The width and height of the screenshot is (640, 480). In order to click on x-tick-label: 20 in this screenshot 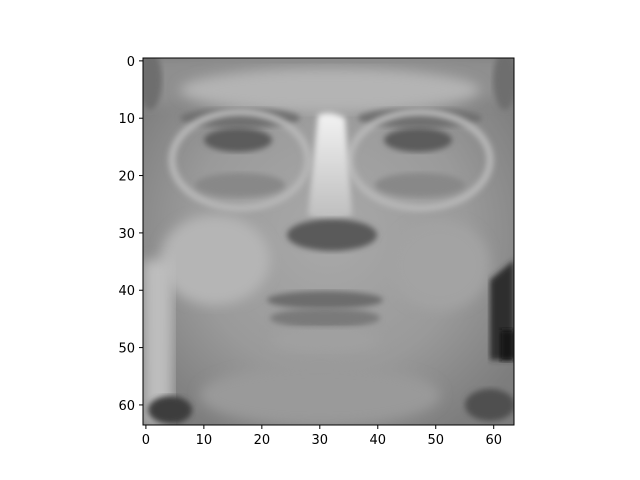, I will do `click(262, 440)`.